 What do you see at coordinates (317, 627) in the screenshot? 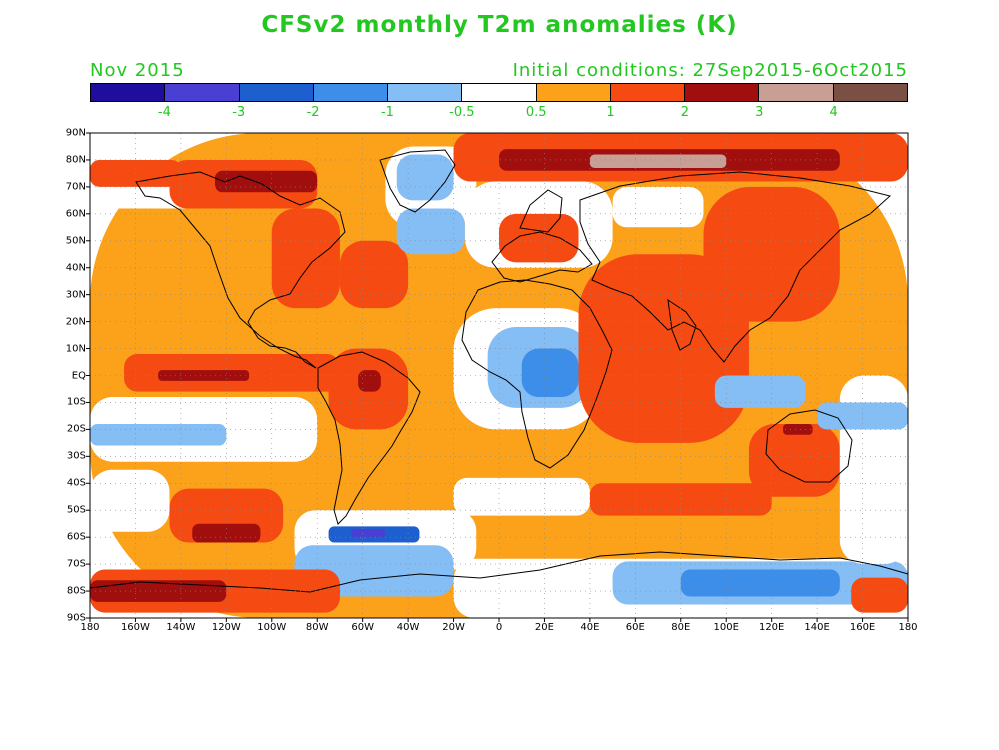
I see `lon-label: 80W` at bounding box center [317, 627].